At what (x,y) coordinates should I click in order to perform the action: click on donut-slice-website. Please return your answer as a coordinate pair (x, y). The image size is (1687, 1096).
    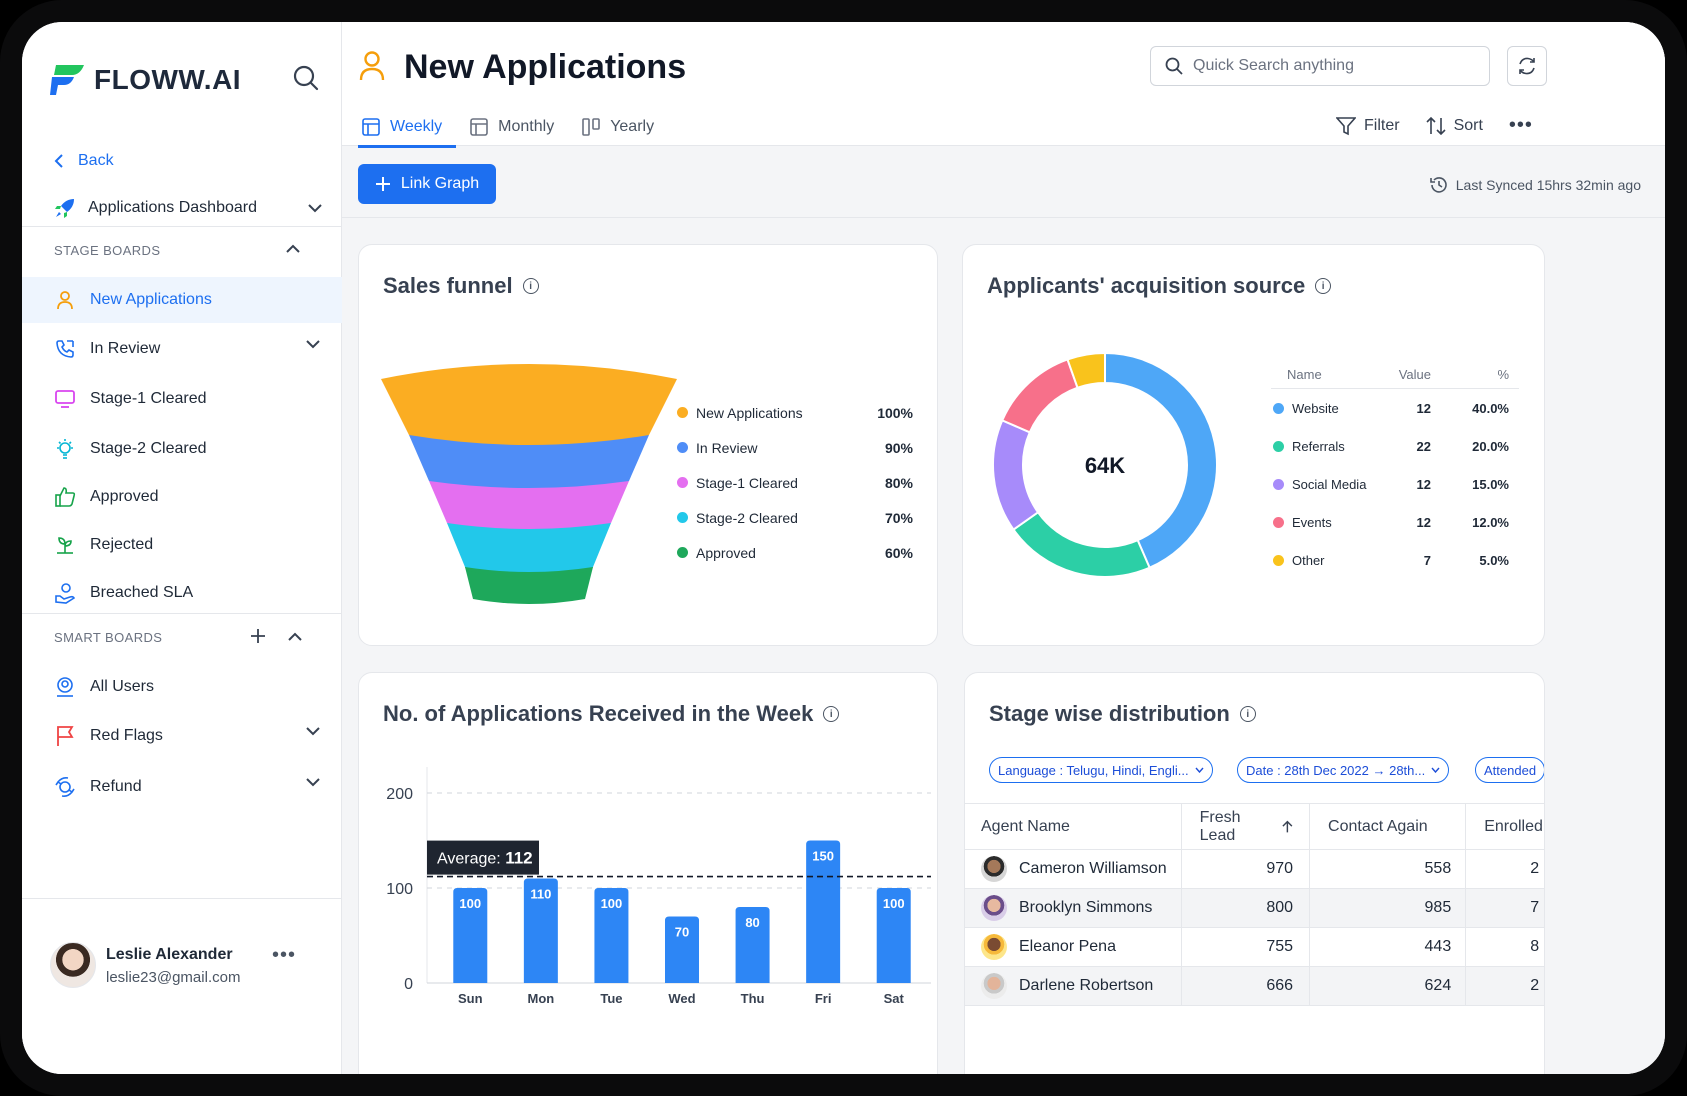
    Looking at the image, I should click on (1161, 460).